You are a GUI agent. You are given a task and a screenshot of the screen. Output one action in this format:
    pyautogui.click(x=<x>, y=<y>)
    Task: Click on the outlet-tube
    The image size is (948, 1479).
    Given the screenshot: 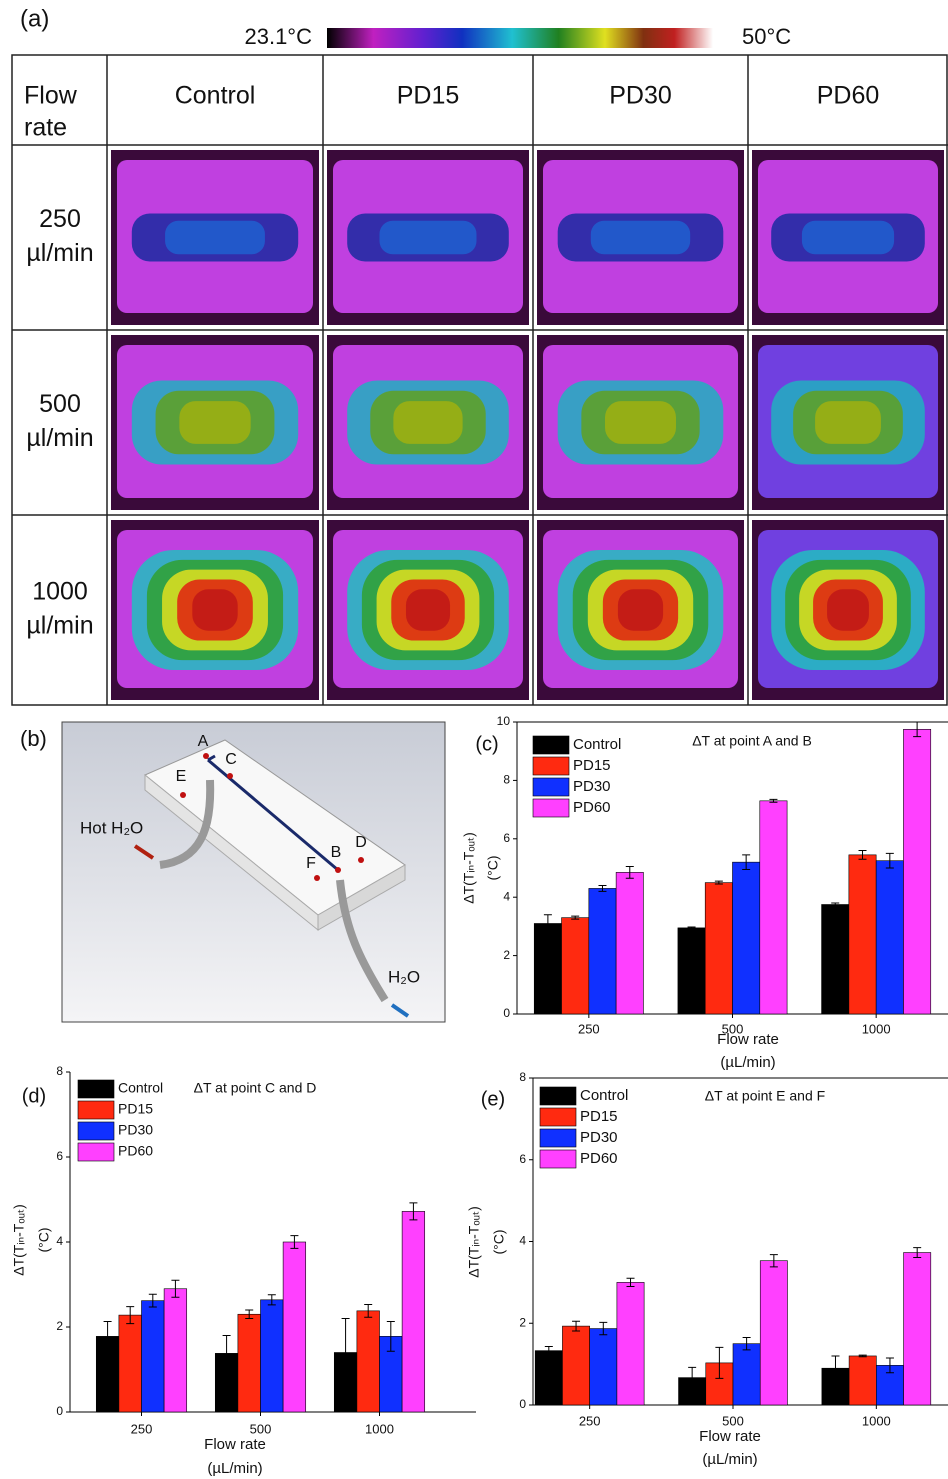 What is the action you would take?
    pyautogui.click(x=362, y=941)
    